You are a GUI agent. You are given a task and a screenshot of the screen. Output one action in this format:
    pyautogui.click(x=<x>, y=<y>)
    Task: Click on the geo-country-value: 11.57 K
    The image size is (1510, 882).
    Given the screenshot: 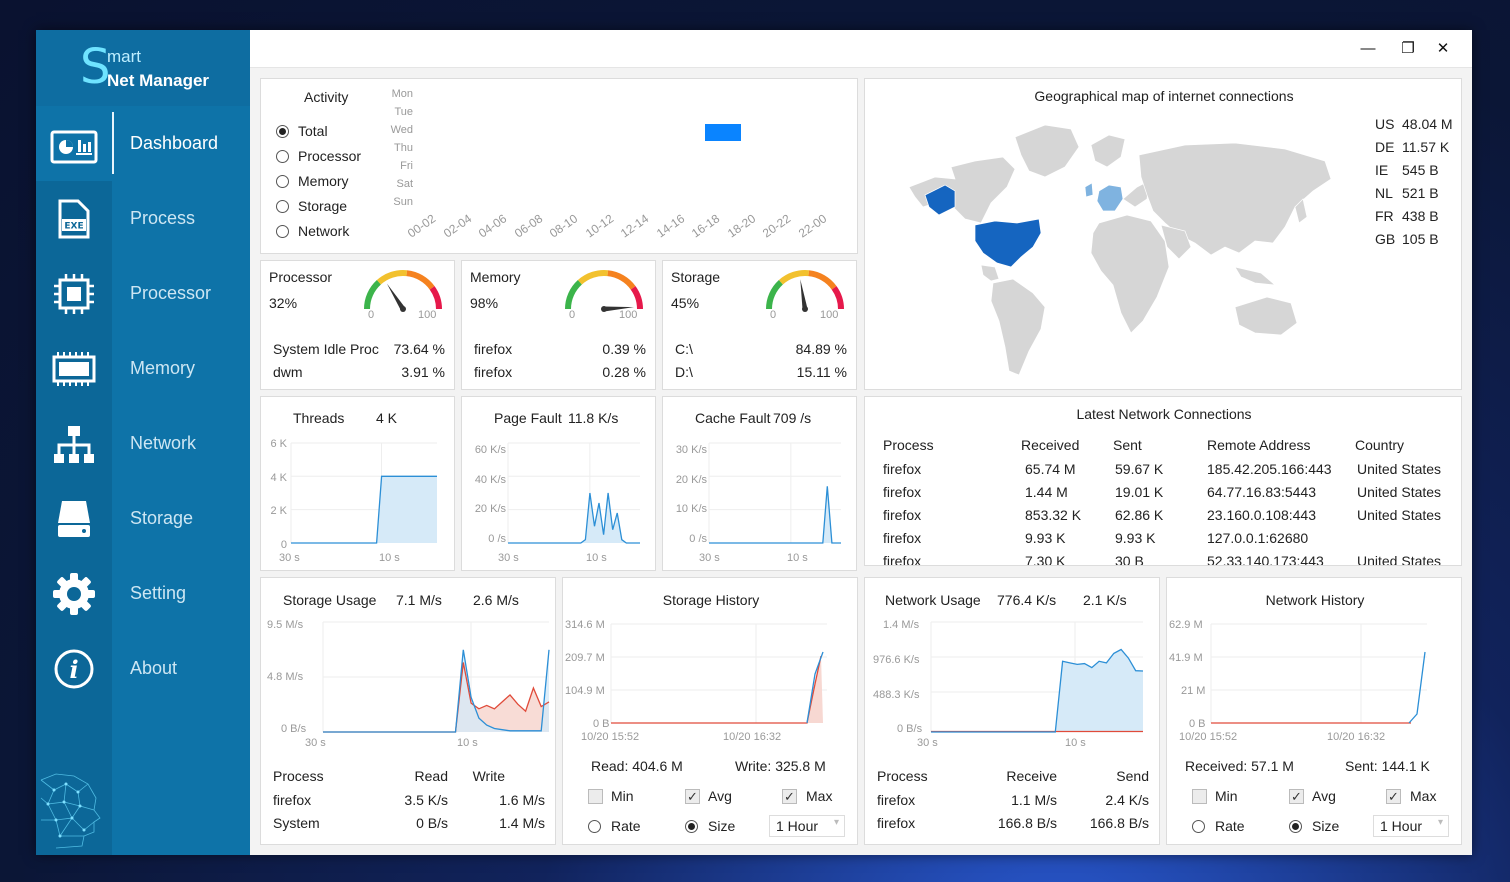 What is the action you would take?
    pyautogui.click(x=1426, y=147)
    